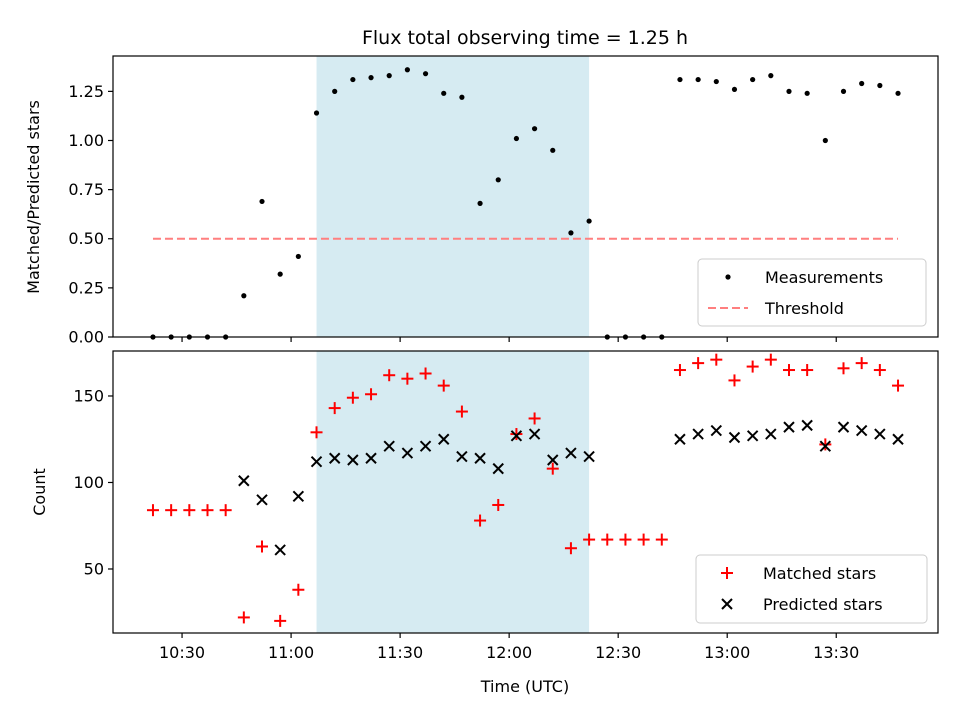 The image size is (960, 720). What do you see at coordinates (88, 482) in the screenshot?
I see `y-tick-label: 100` at bounding box center [88, 482].